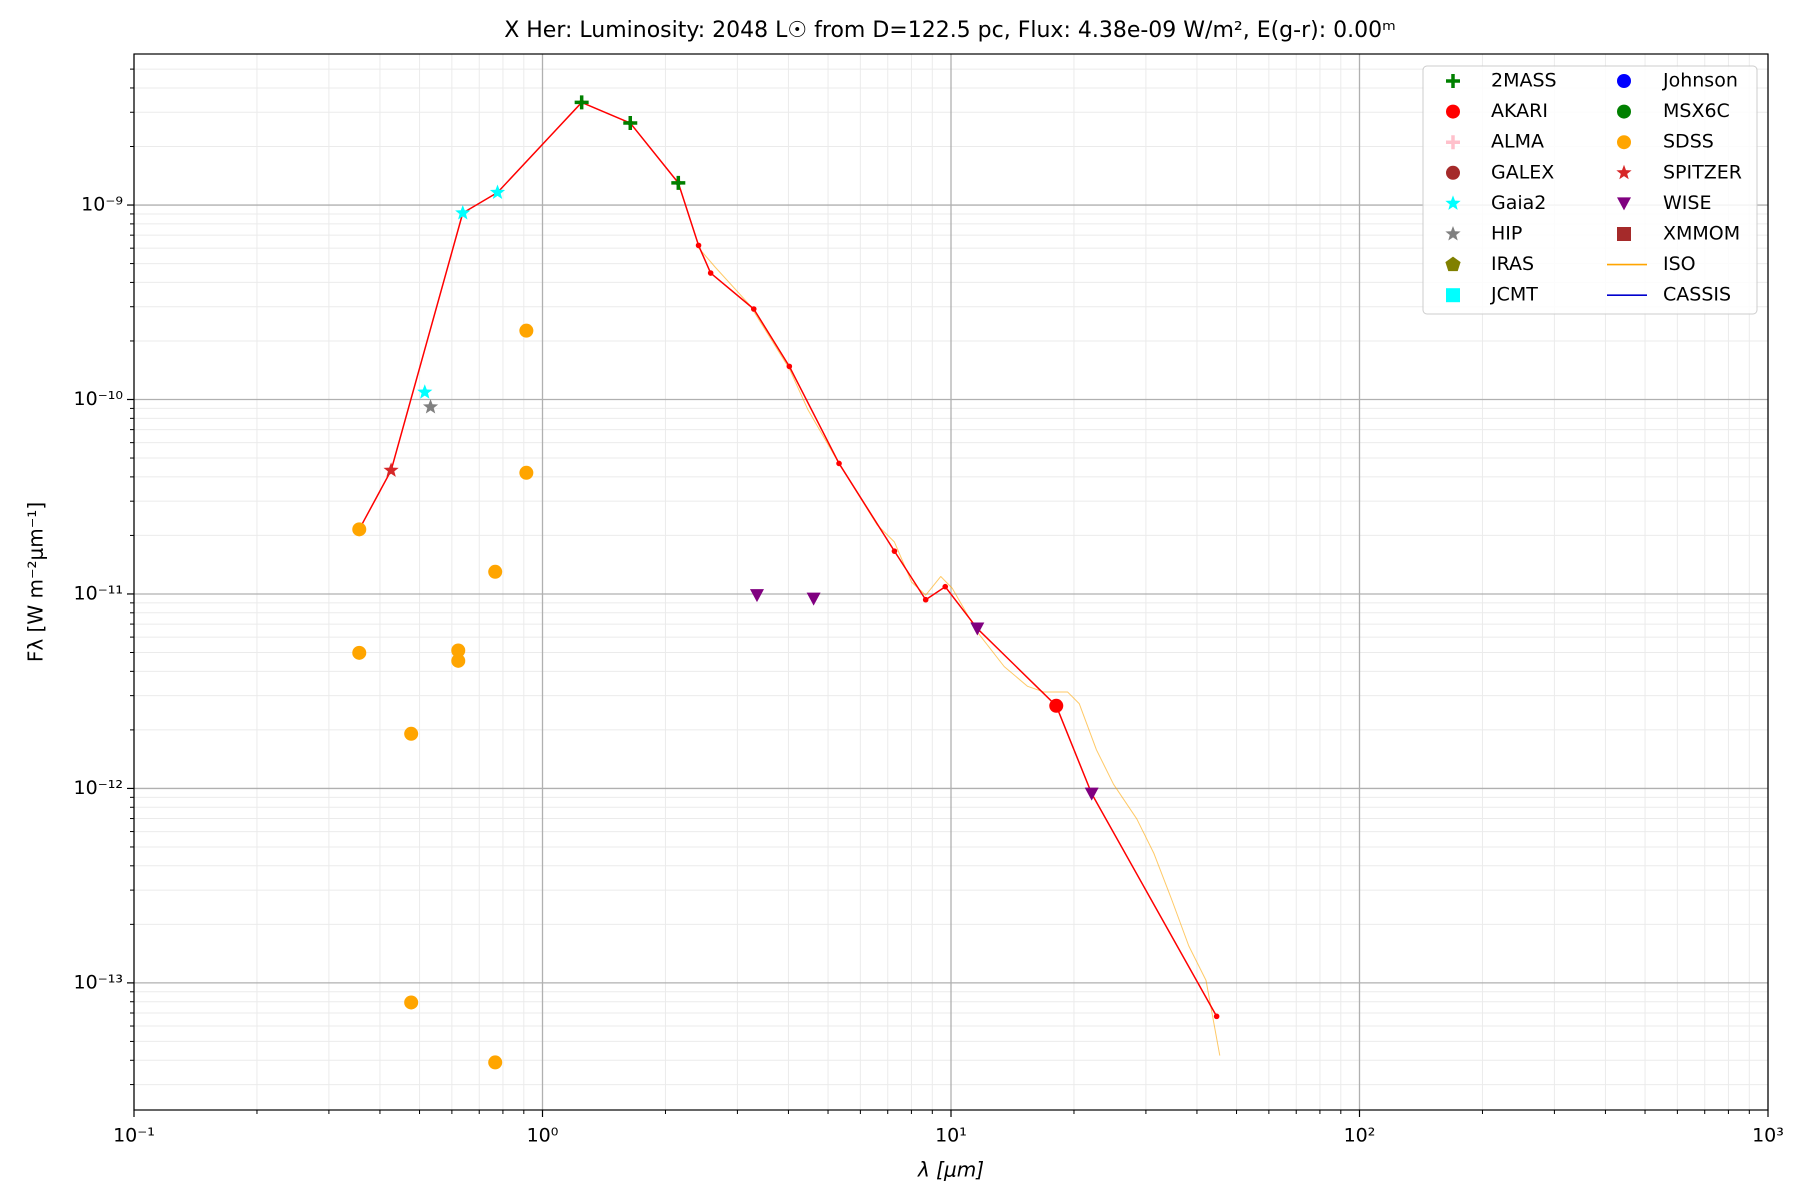 The width and height of the screenshot is (1800, 1200). Describe the element at coordinates (1514, 295) in the screenshot. I see `legend-label: JCMT` at that location.